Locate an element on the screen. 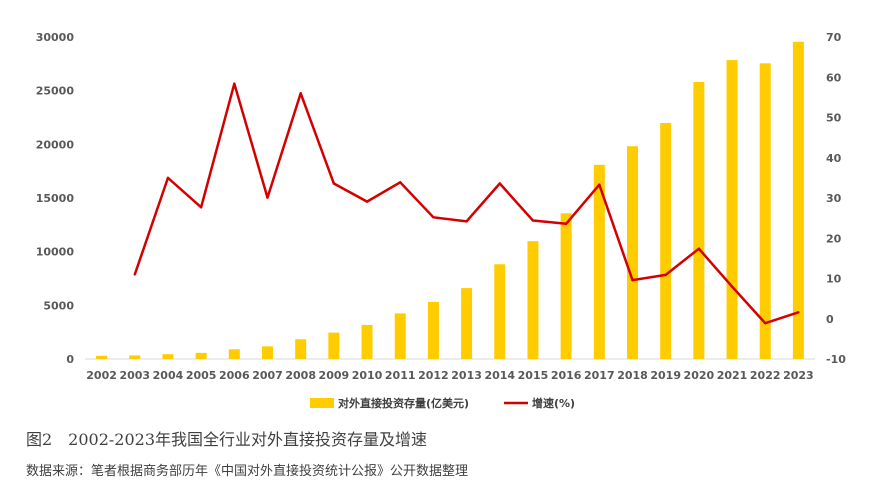 The width and height of the screenshot is (881, 503). left-y-axis: 0 5000 10000 15000 20000 25000 30000 is located at coordinates (55, 198).